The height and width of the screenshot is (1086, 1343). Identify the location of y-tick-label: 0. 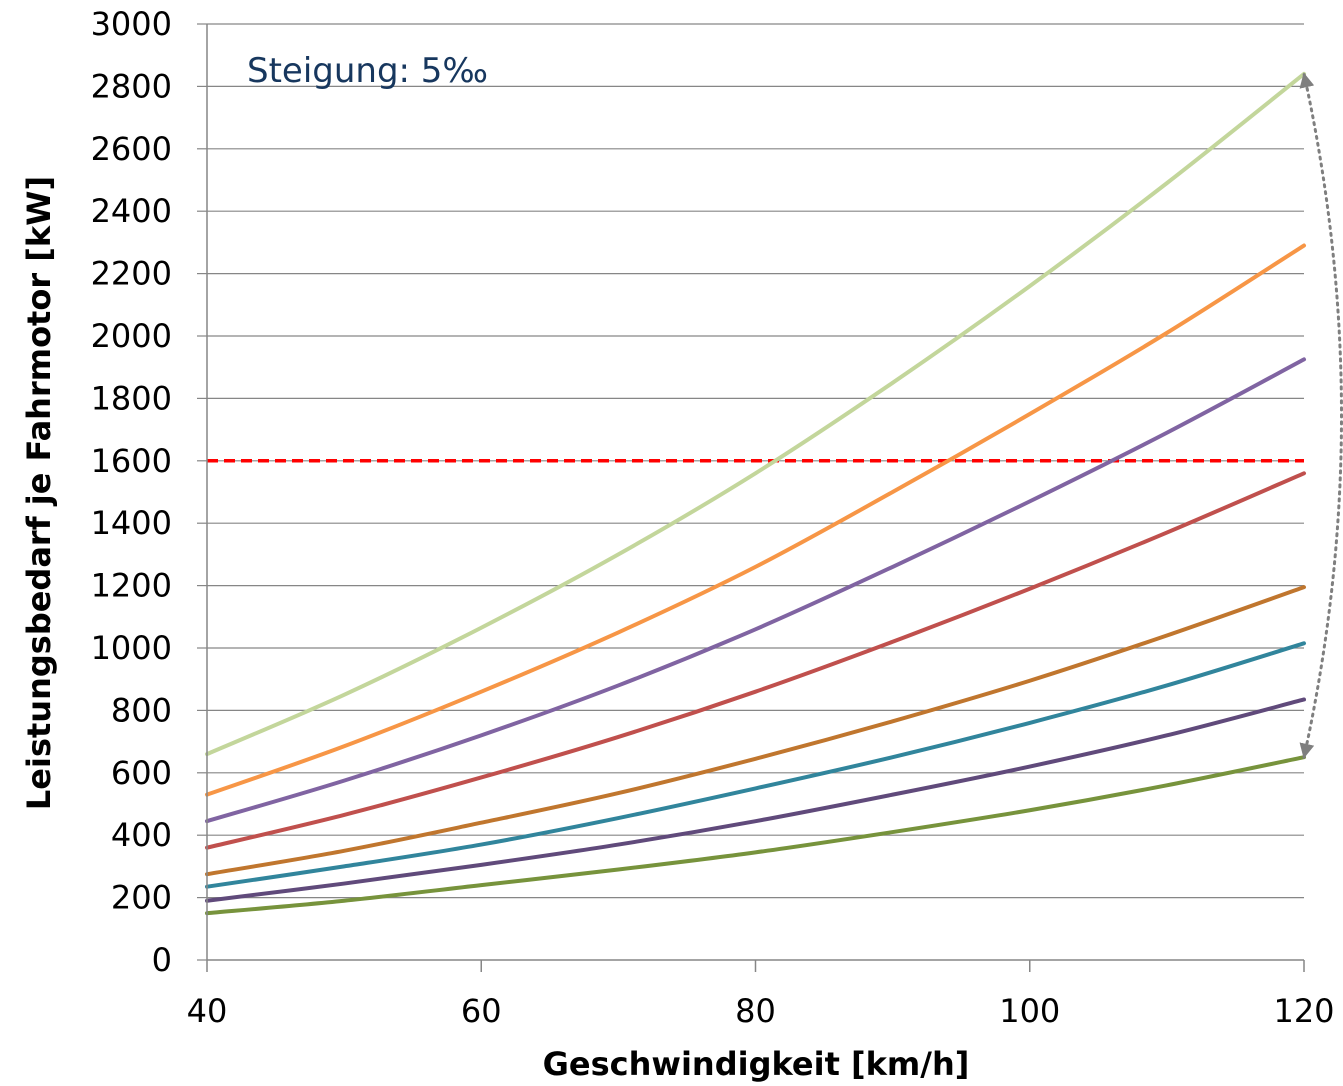
(162, 960).